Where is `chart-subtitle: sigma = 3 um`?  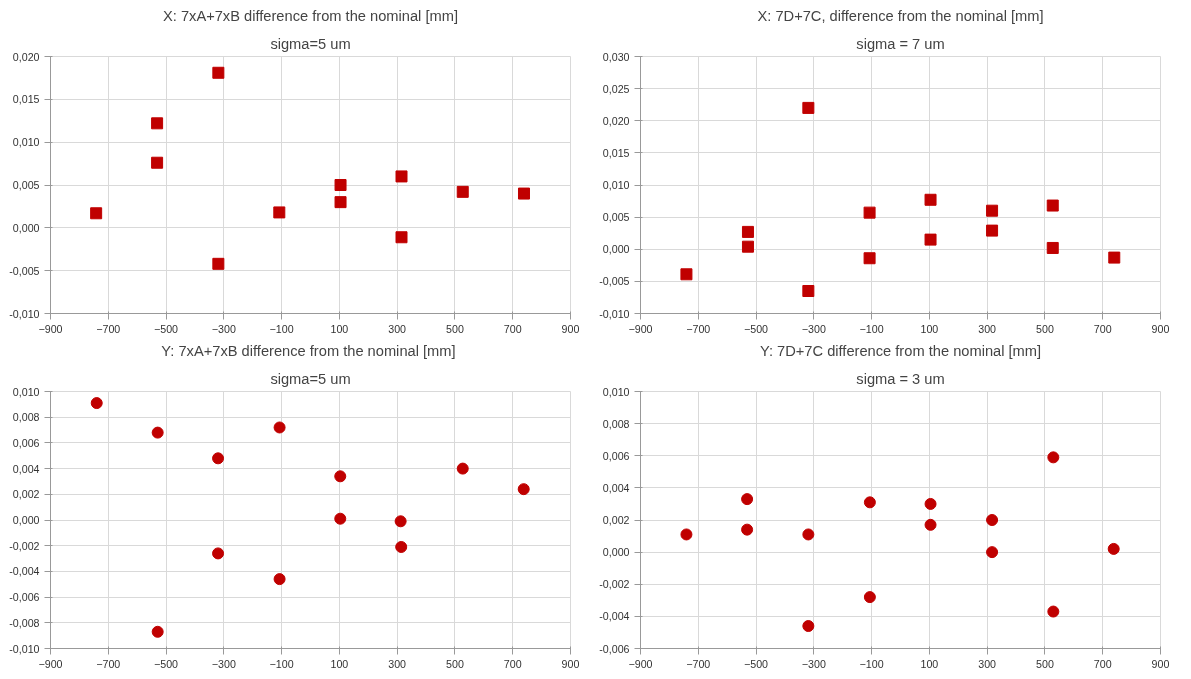
chart-subtitle: sigma = 3 um is located at coordinates (900, 378).